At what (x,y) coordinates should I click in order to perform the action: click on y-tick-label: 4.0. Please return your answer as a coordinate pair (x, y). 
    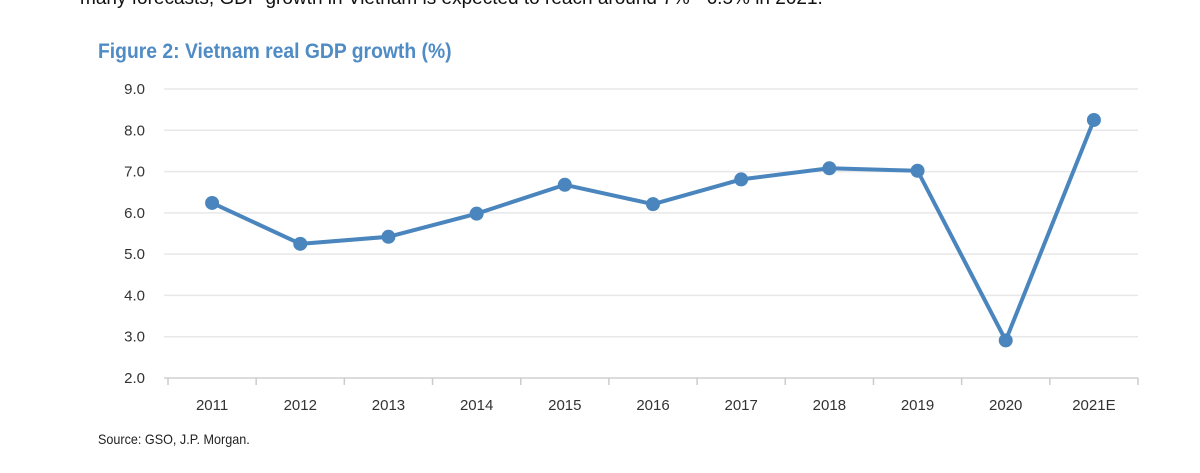
    Looking at the image, I should click on (134, 295).